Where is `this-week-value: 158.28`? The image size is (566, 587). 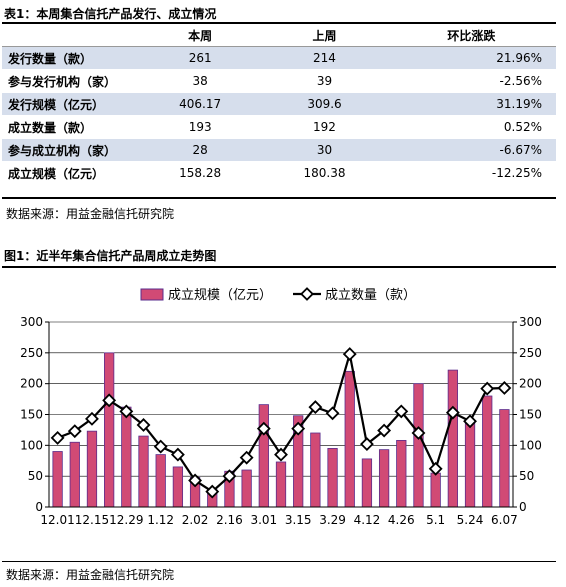
this-week-value: 158.28 is located at coordinates (200, 173).